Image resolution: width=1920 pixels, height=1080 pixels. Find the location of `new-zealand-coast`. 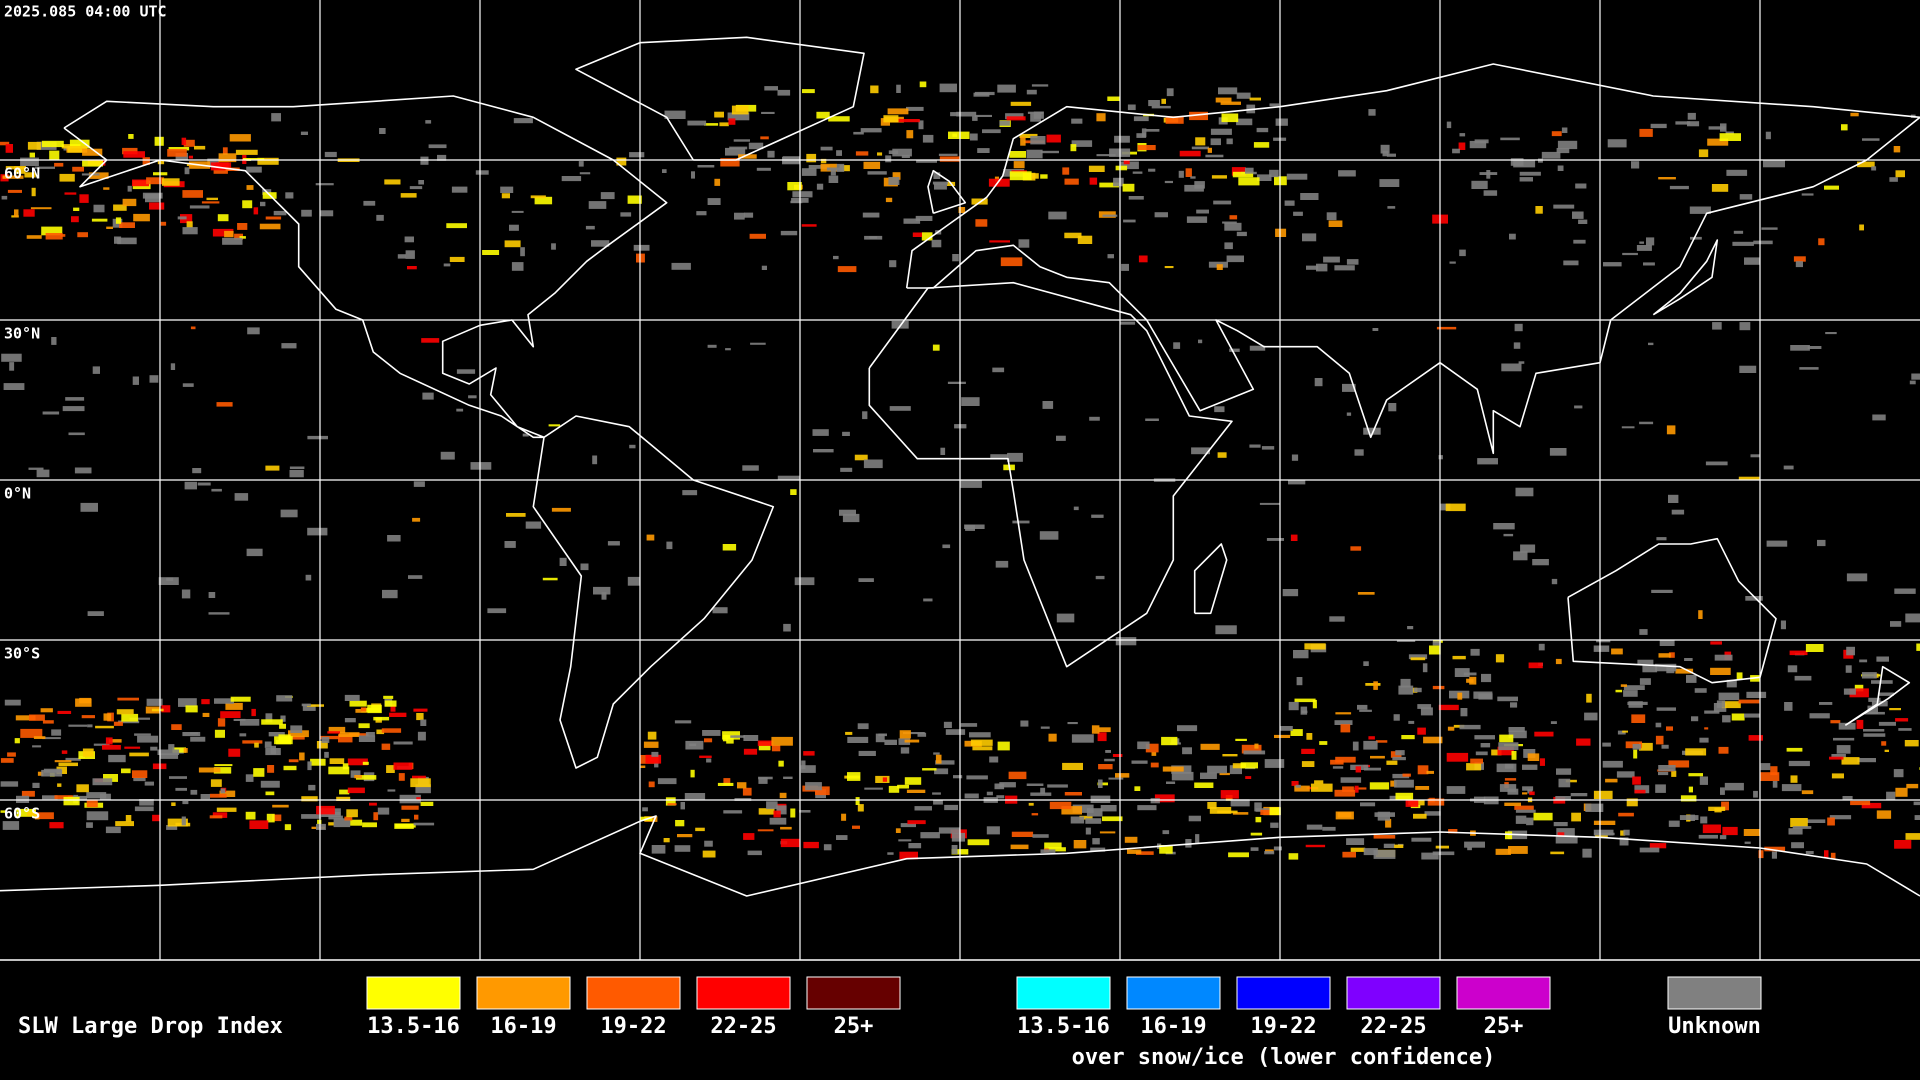

new-zealand-coast is located at coordinates (1877, 695).